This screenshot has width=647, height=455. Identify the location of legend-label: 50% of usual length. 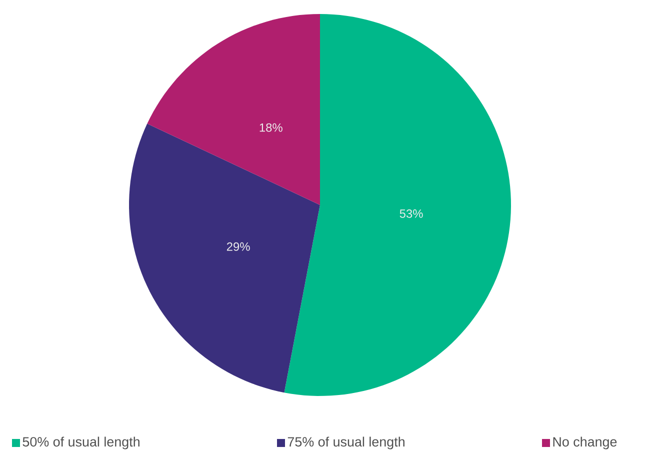
(81, 443).